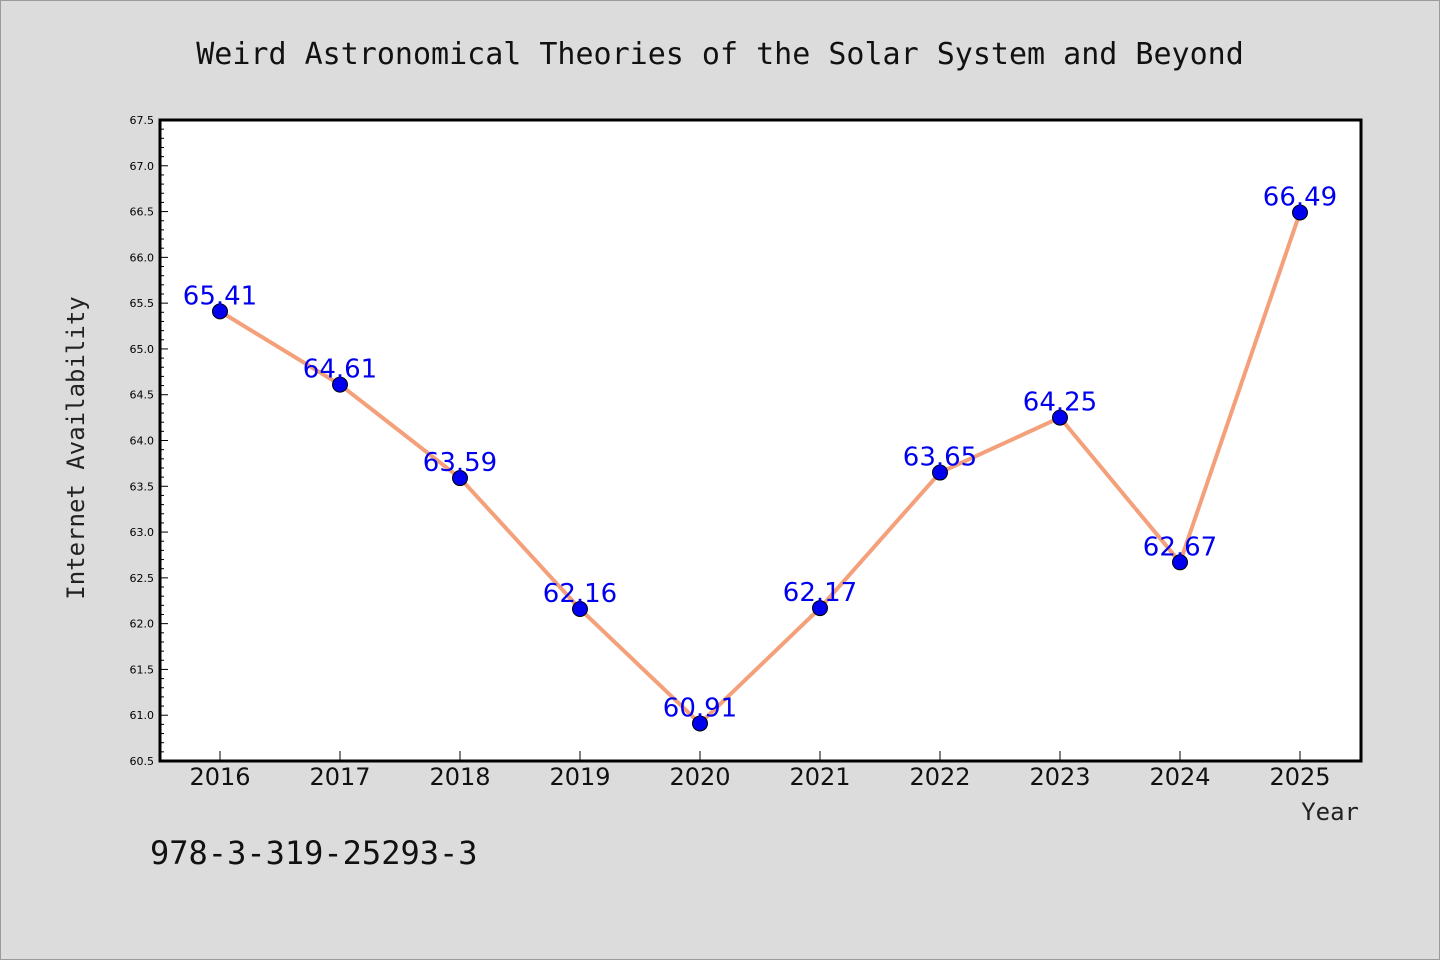 This screenshot has height=960, width=1440. Describe the element at coordinates (142, 486) in the screenshot. I see `y-tick-label: 63.5` at that location.